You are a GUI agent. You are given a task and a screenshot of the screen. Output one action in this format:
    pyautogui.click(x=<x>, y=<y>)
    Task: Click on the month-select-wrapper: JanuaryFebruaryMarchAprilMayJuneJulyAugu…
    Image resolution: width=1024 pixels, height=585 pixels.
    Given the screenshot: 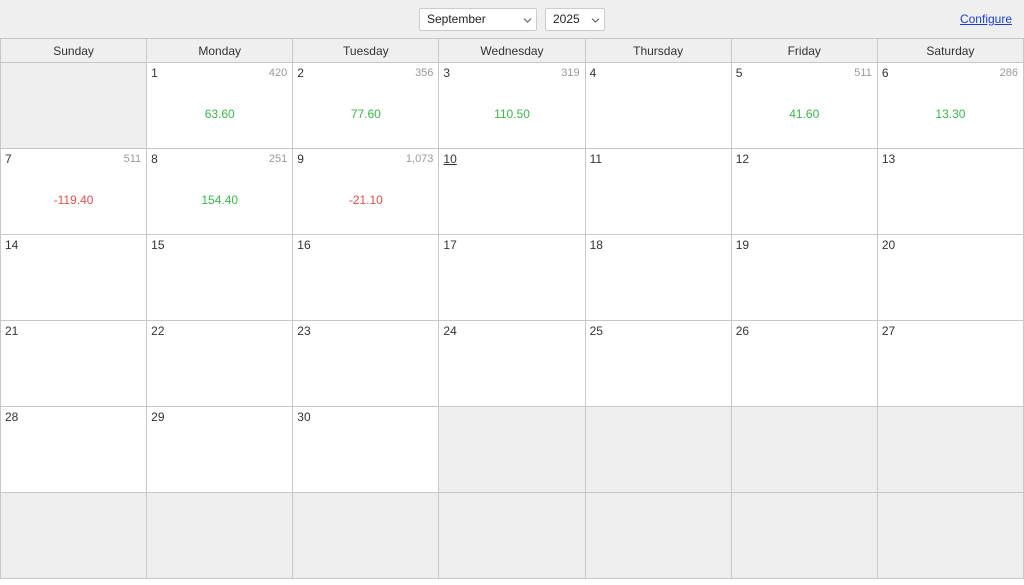 What is the action you would take?
    pyautogui.click(x=478, y=19)
    